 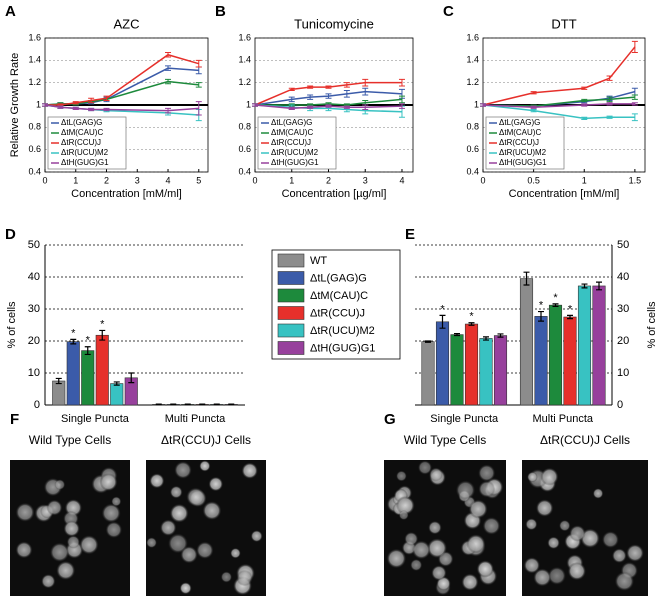 What do you see at coordinates (472, 82) in the screenshot?
I see `y-tick-label: 1.2` at bounding box center [472, 82].